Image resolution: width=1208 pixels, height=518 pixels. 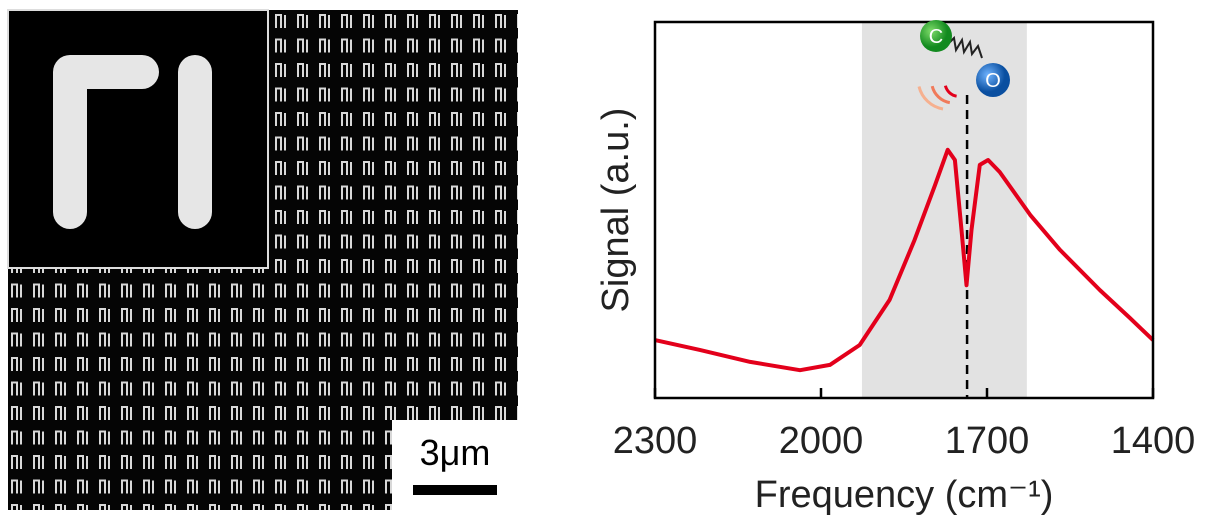 I want to click on x-tick-label: 2000, so click(x=821, y=441).